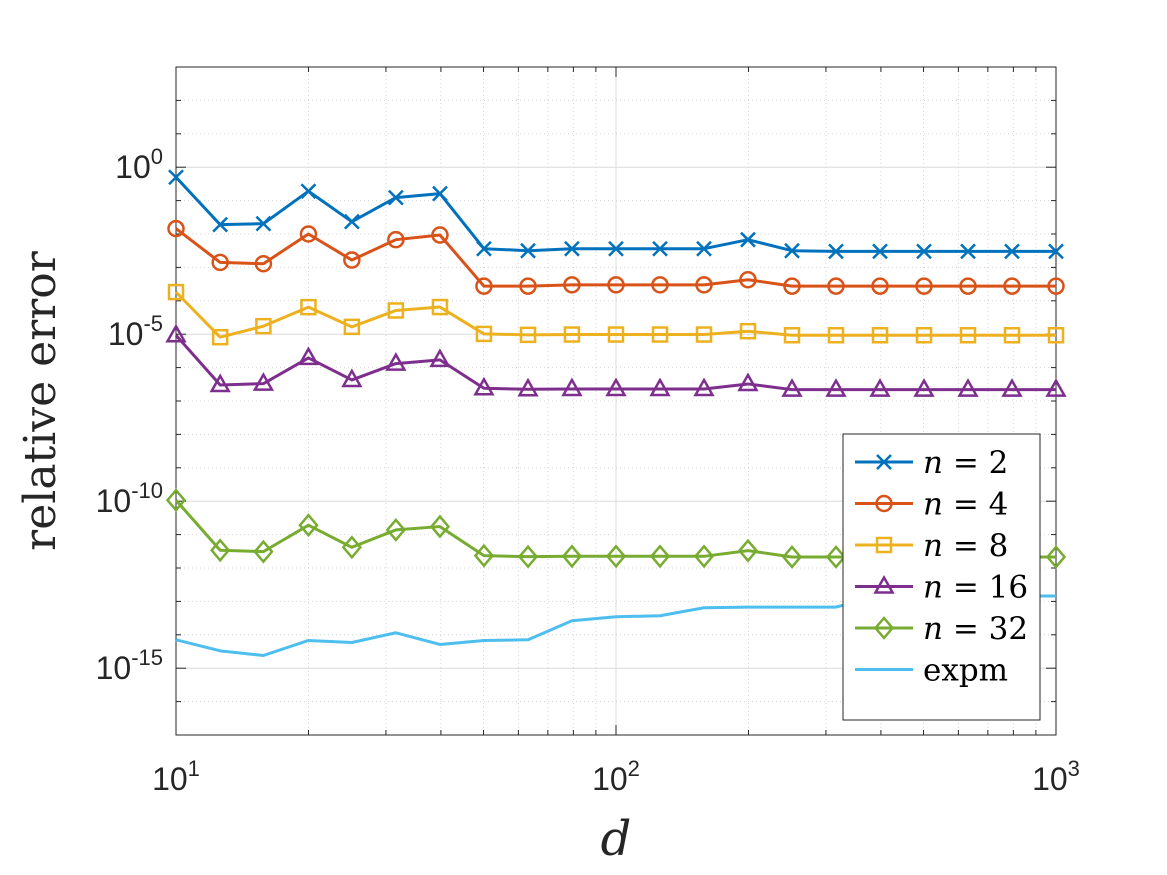 This screenshot has height=875, width=1167. I want to click on legend-item: n = 8, so click(931, 546).